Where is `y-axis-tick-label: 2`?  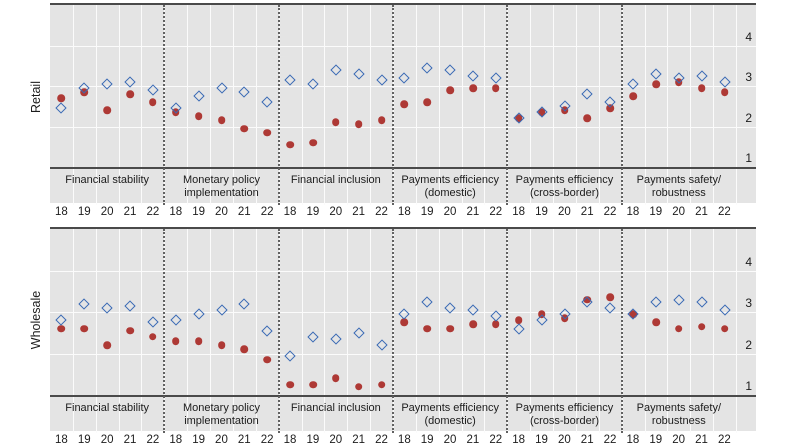
y-axis-tick-label: 2 is located at coordinates (748, 117).